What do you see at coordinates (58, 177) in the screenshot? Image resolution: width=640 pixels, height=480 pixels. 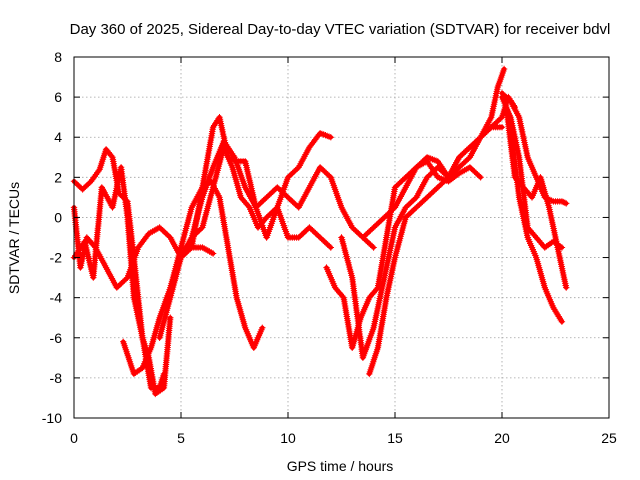 I see `y-tick-label: 2` at bounding box center [58, 177].